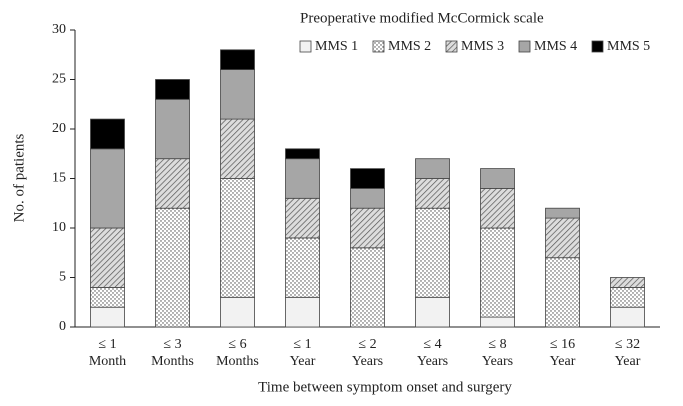  What do you see at coordinates (59, 29) in the screenshot?
I see `y-tick-label: 30` at bounding box center [59, 29].